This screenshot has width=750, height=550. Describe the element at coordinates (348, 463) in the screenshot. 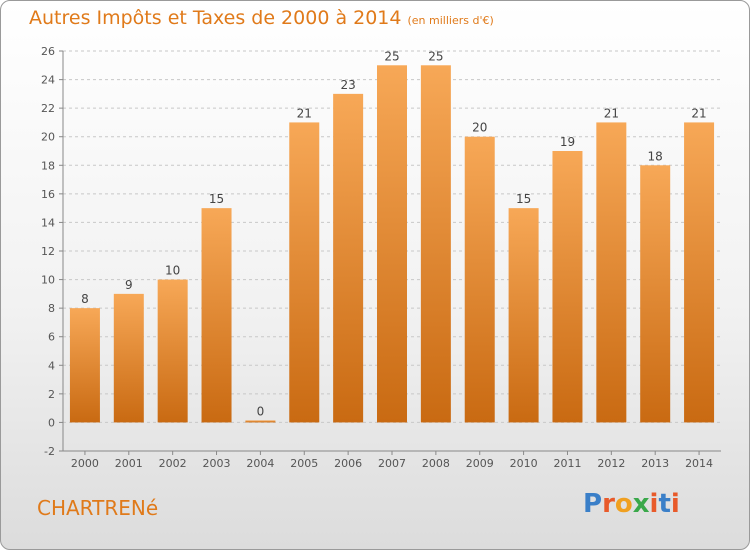

I see `x-tick-label: 2006` at that location.